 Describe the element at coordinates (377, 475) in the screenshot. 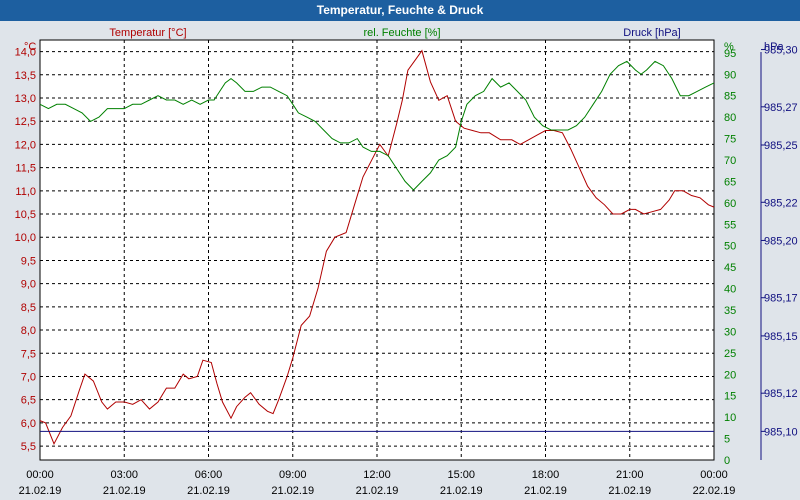

I see `x-tick-time: 12:00` at that location.